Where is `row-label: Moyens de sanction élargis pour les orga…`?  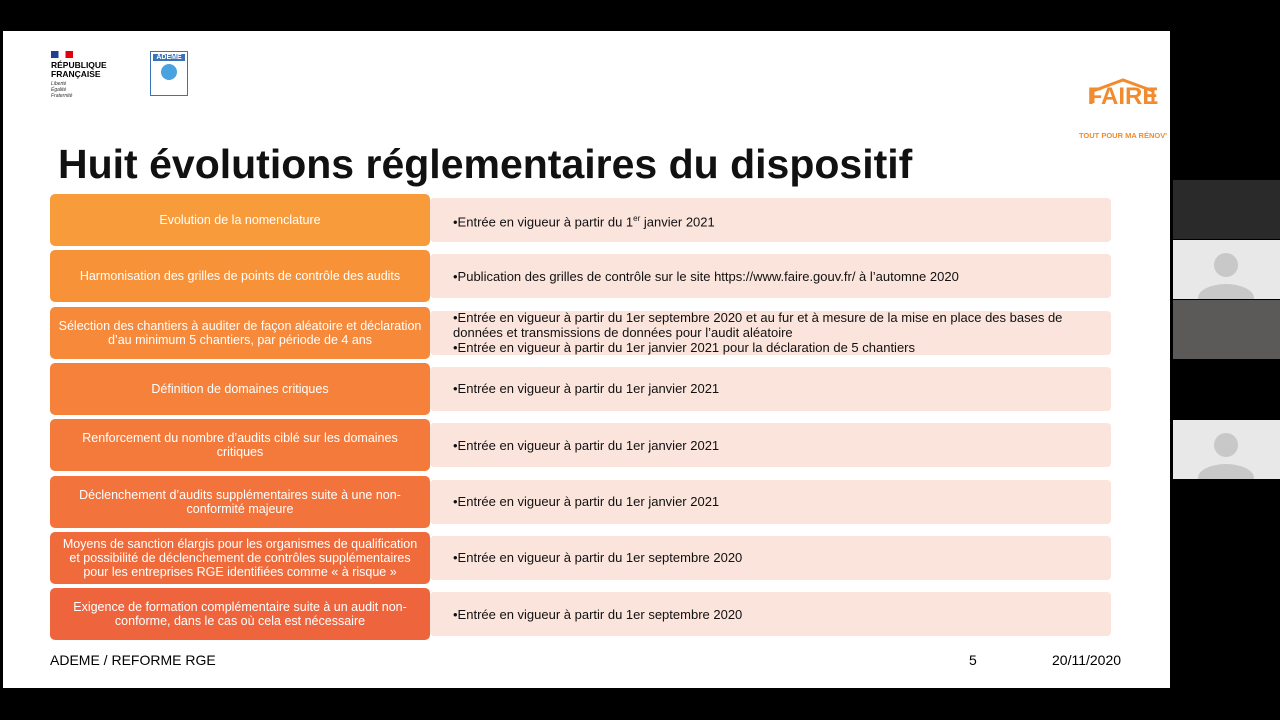 row-label: Moyens de sanction élargis pour les orga… is located at coordinates (240, 557).